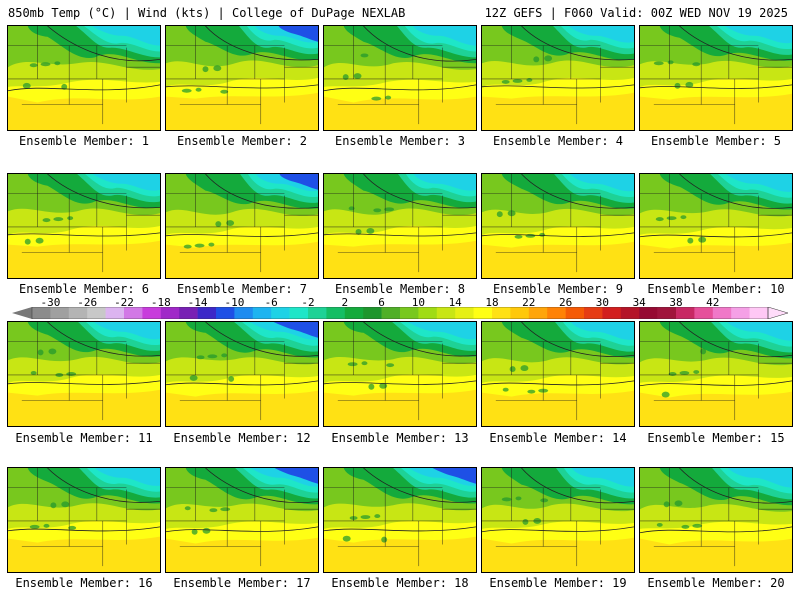 This screenshot has height=600, width=800. I want to click on colorbar-tick: 6, so click(381, 302).